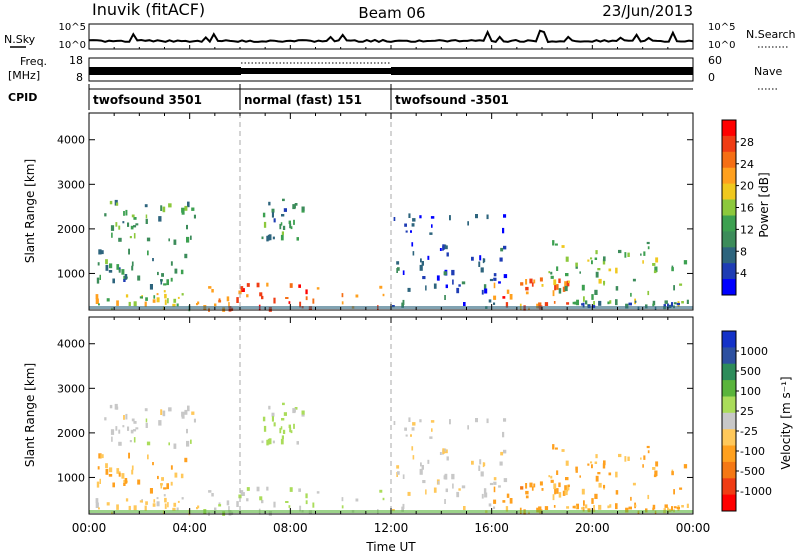 This screenshot has height=554, width=800. I want to click on y-tick-label: 1000, so click(71, 273).